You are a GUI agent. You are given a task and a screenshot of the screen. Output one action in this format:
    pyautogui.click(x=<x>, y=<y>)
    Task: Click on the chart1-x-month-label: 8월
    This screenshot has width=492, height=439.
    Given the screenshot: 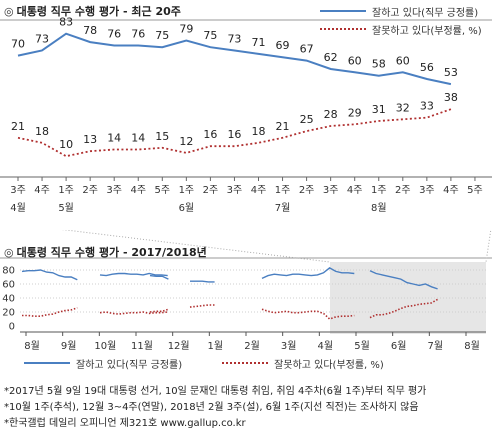 What is the action you would take?
    pyautogui.click(x=379, y=208)
    